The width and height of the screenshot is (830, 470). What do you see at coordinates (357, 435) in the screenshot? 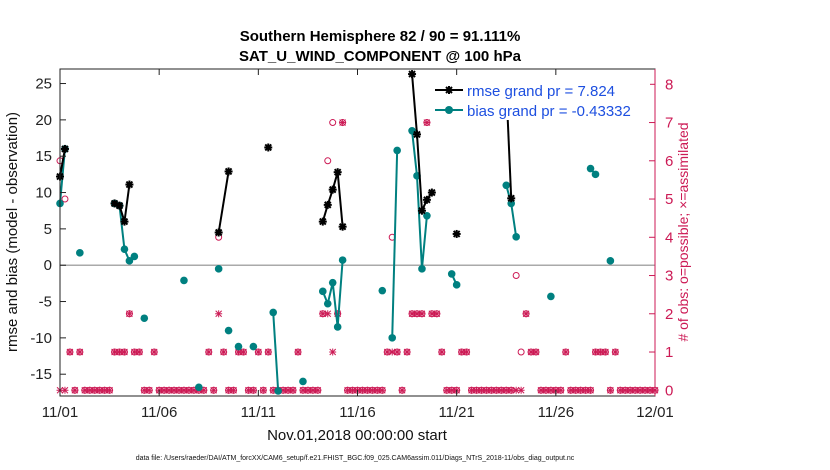
I see `x-axis-label: Nov.01,2018 00:00:00 start` at bounding box center [357, 435].